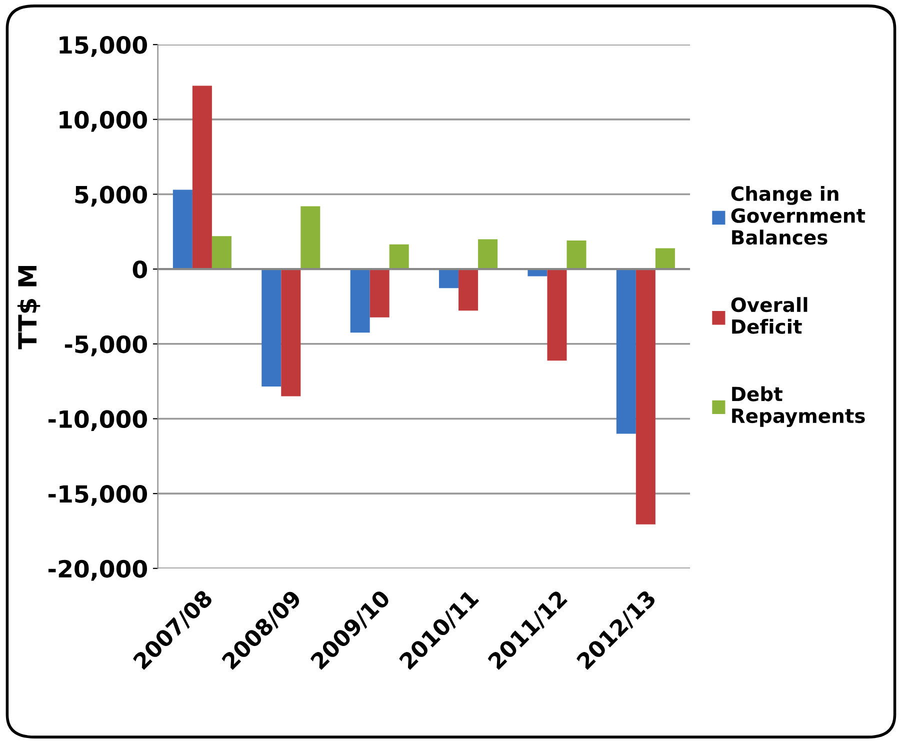  Describe the element at coordinates (111, 196) in the screenshot. I see `y-tick-label: 5,000` at that location.